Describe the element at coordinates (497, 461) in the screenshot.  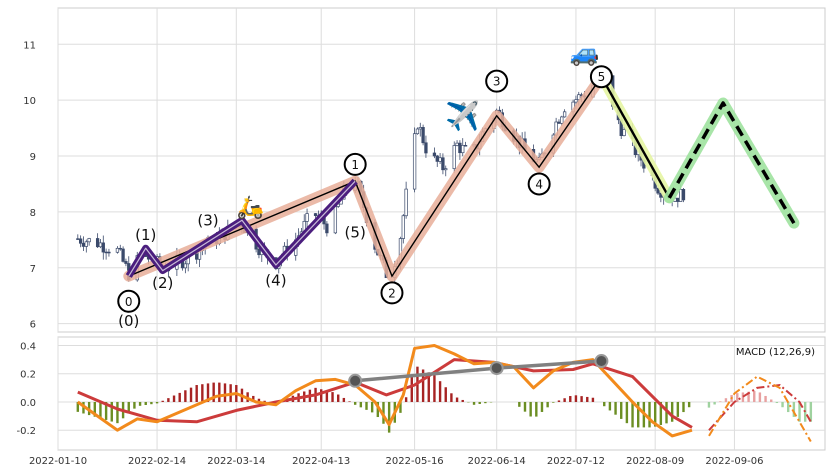
I see `x-tick-label: 2022-06-14` at that location.